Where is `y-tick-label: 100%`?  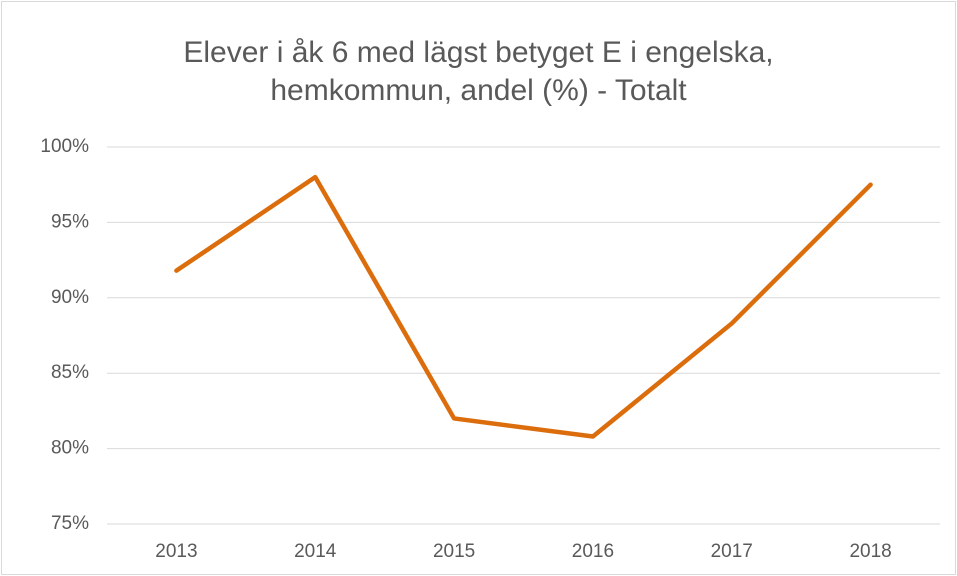 y-tick-label: 100% is located at coordinates (64, 146).